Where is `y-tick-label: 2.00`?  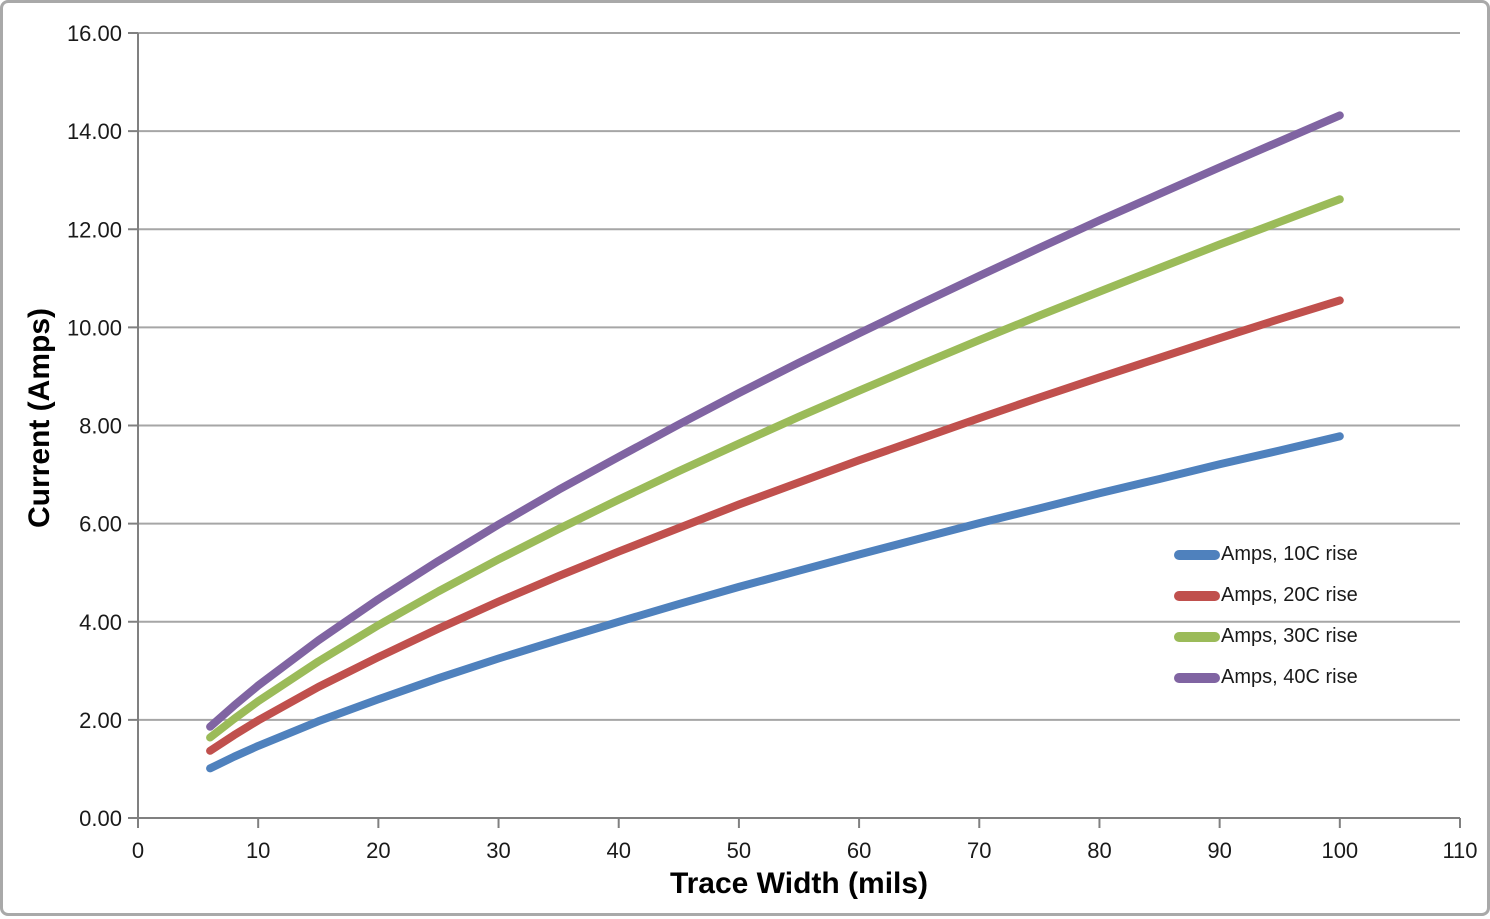
y-tick-label: 2.00 is located at coordinates (100, 720).